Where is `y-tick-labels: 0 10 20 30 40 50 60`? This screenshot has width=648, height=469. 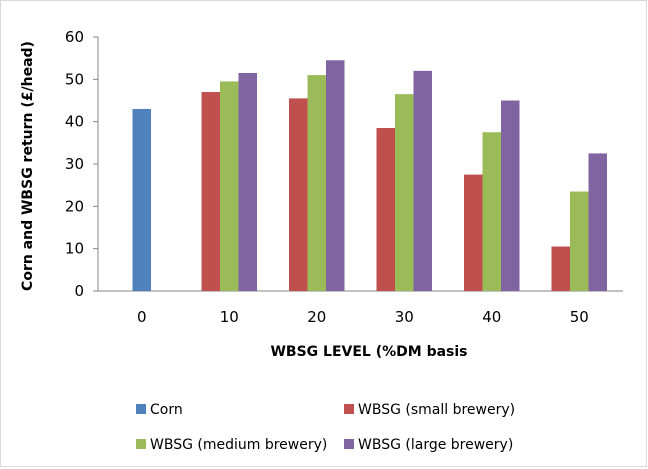 y-tick-labels: 0 10 20 30 40 50 60 is located at coordinates (81, 164).